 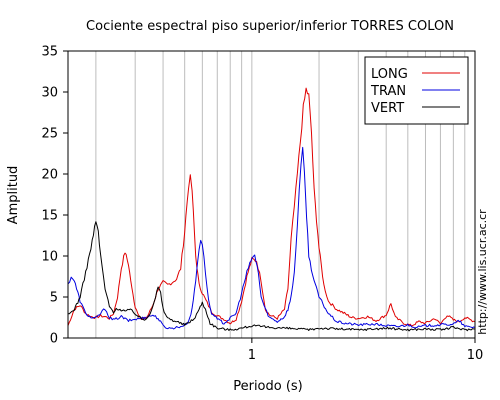 I want to click on y-tick-label: 30, so click(x=49, y=93).